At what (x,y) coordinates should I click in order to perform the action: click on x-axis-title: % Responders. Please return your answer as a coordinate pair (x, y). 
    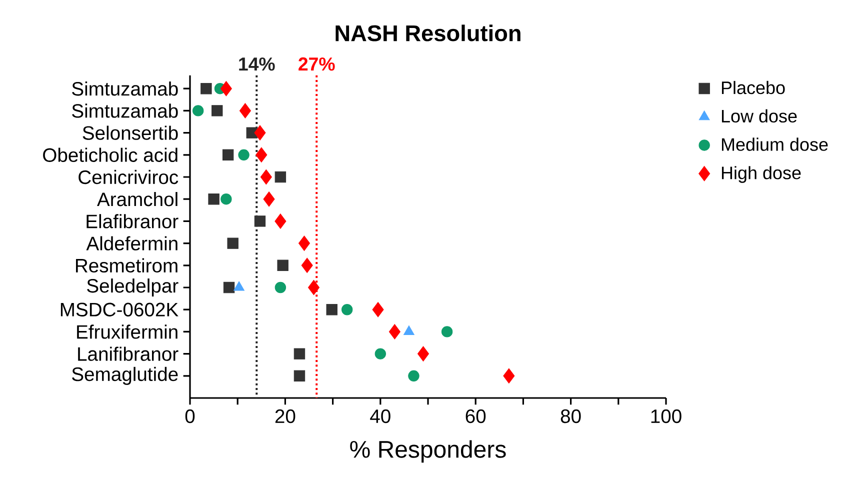
    Looking at the image, I should click on (428, 451).